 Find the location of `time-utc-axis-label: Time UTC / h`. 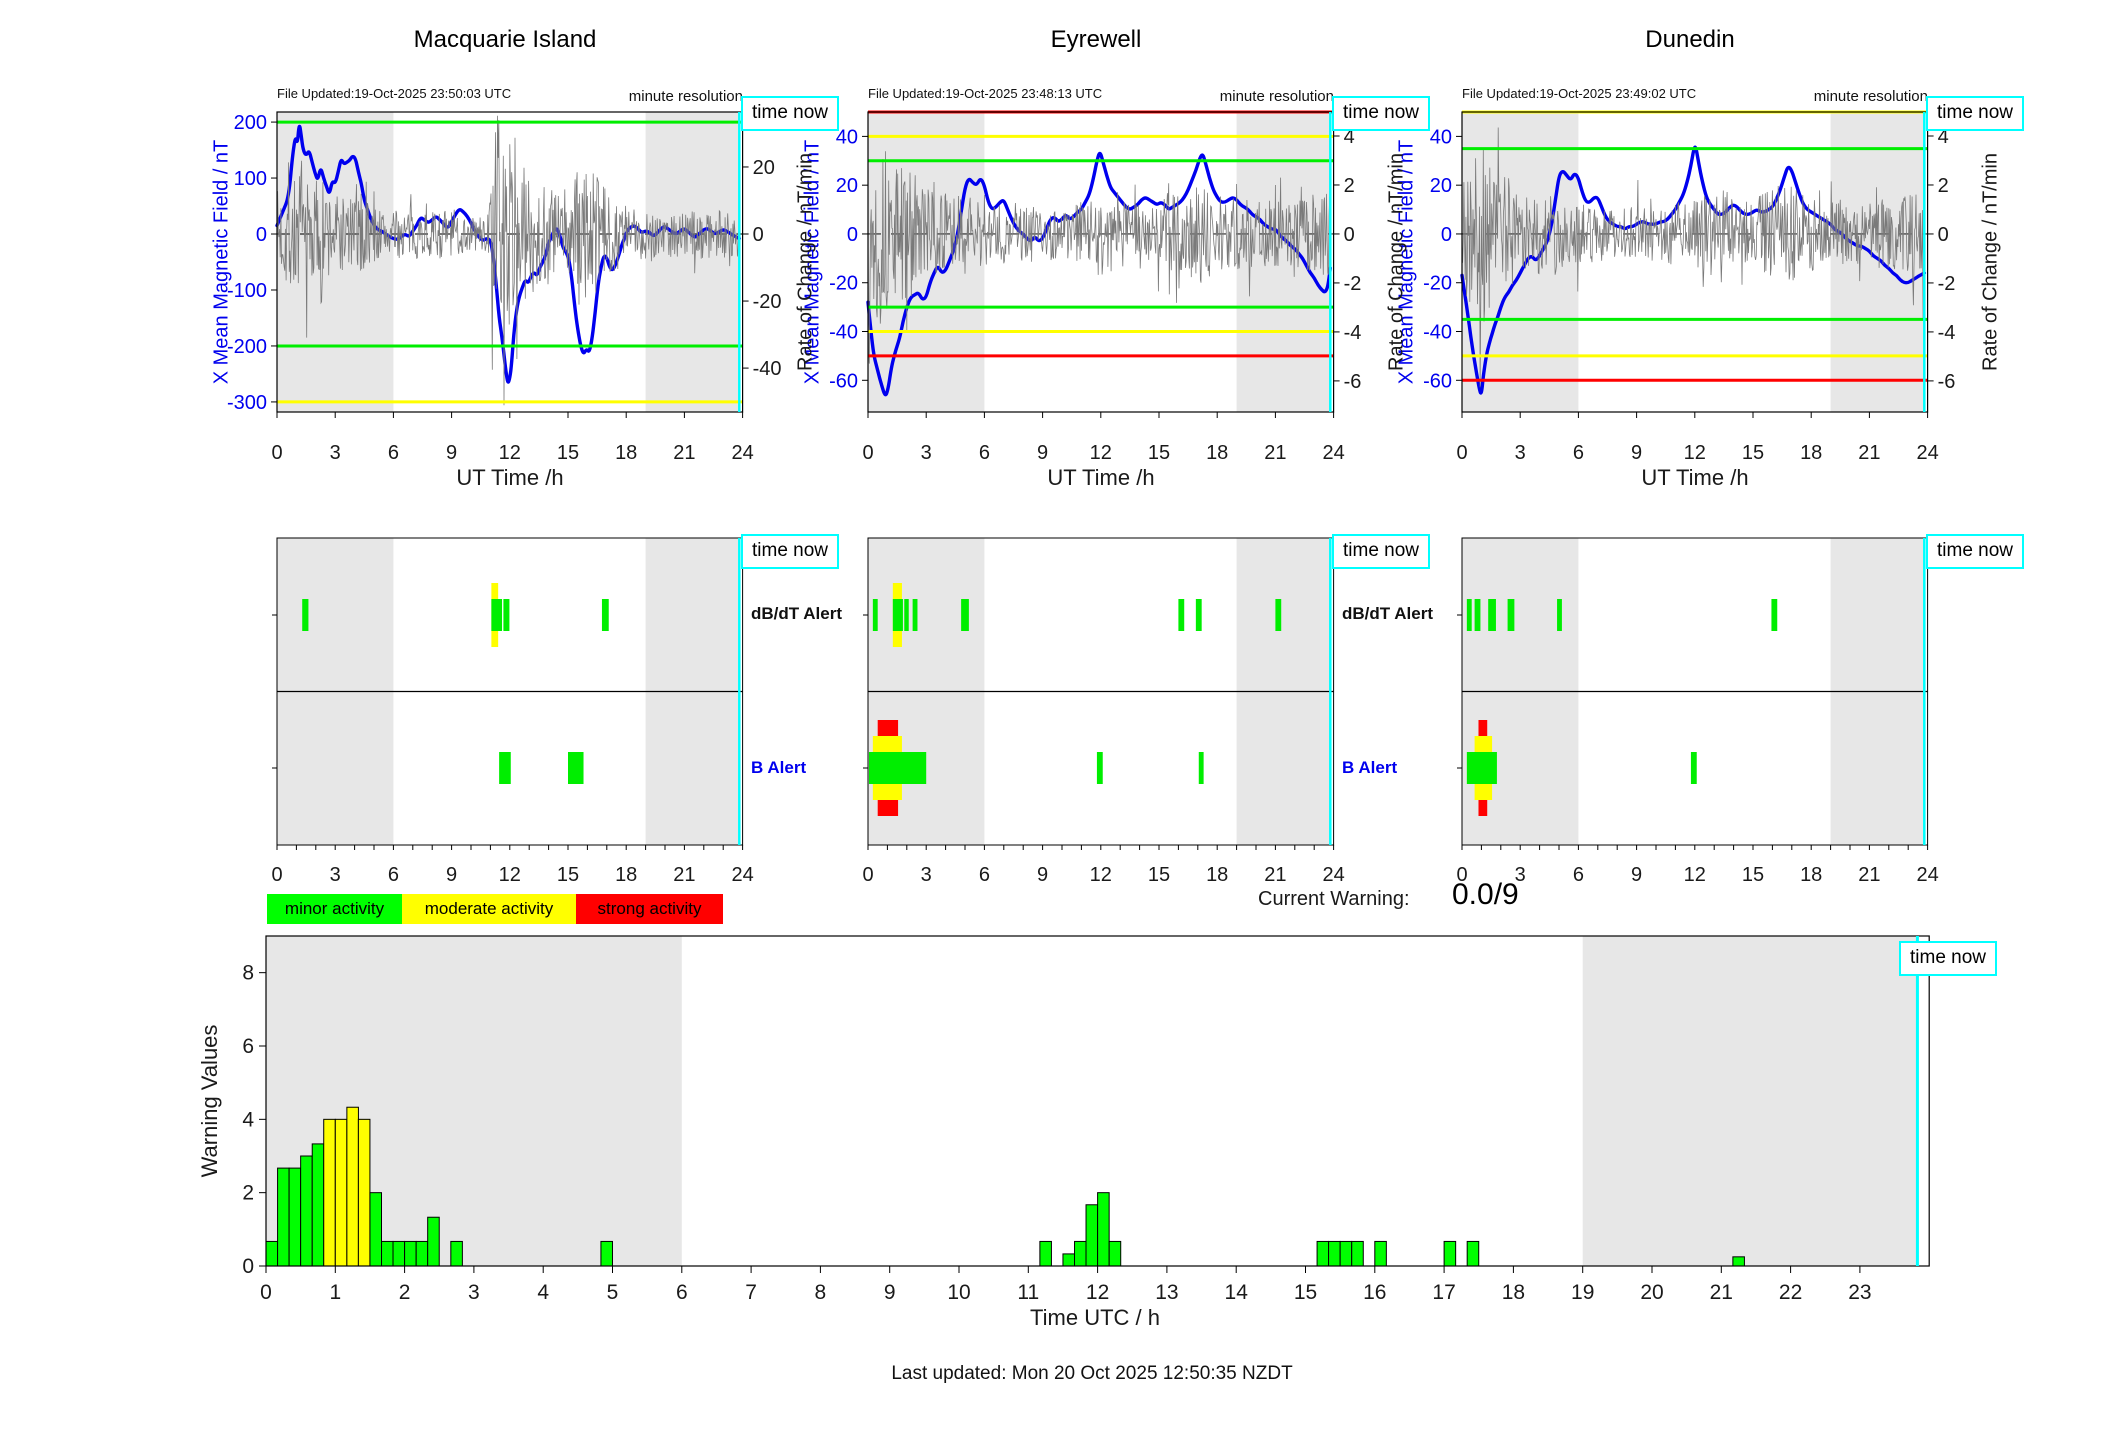

time-utc-axis-label: Time UTC / h is located at coordinates (1095, 1317).